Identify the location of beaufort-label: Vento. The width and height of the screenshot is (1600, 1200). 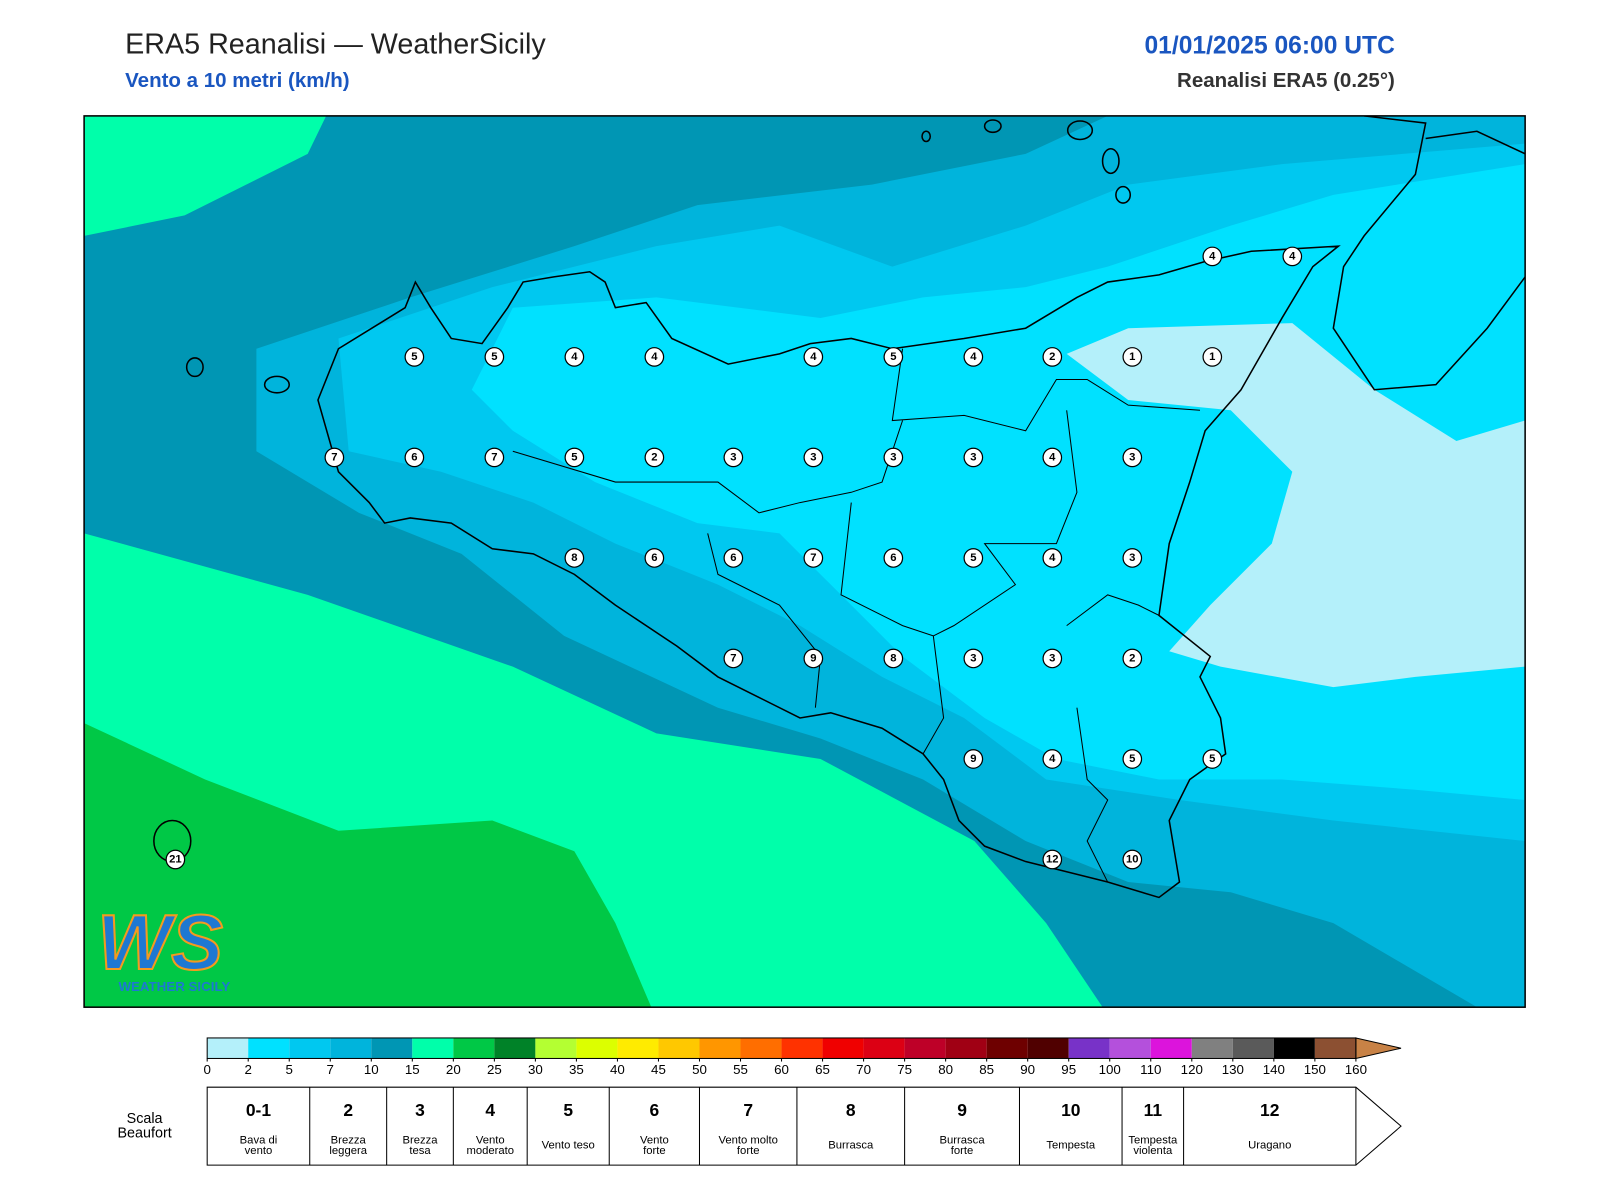
(654, 1141).